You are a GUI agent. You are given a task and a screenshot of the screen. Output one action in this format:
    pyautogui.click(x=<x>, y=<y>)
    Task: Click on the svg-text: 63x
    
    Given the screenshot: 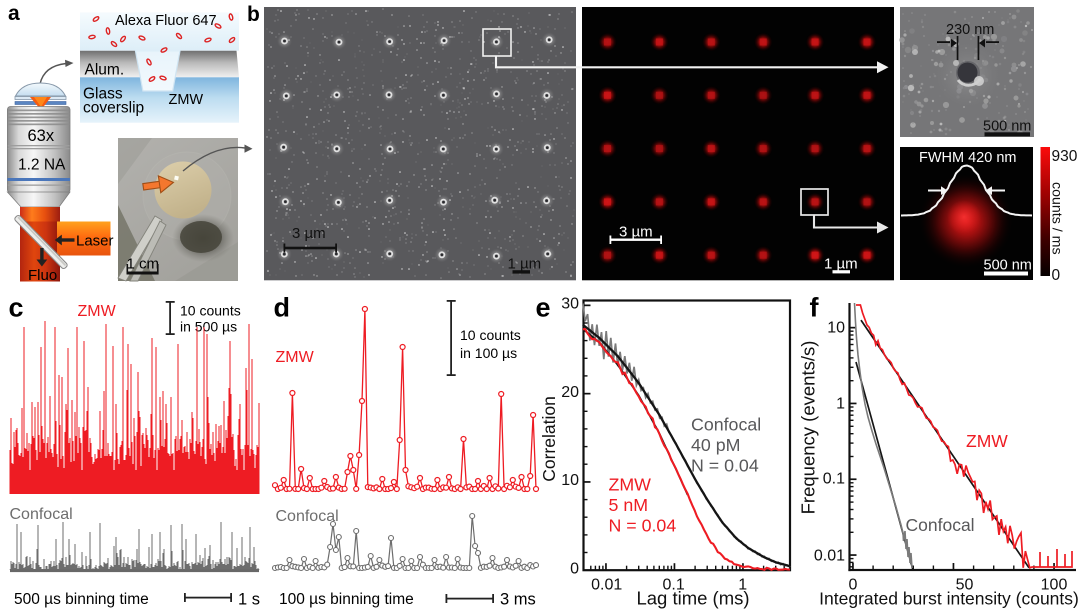 What is the action you would take?
    pyautogui.click(x=41, y=136)
    